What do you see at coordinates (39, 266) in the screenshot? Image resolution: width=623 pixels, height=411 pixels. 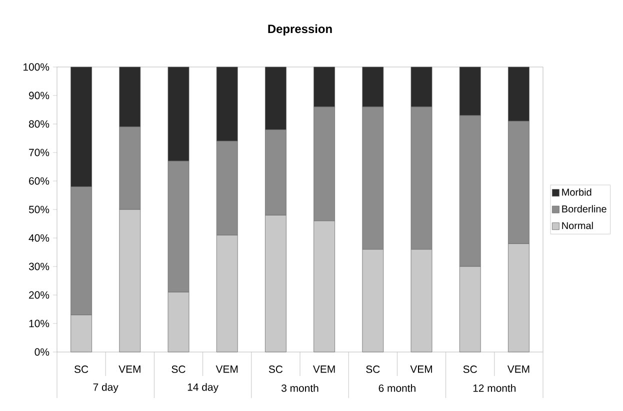 I see `y-tick-label: 30%` at bounding box center [39, 266].